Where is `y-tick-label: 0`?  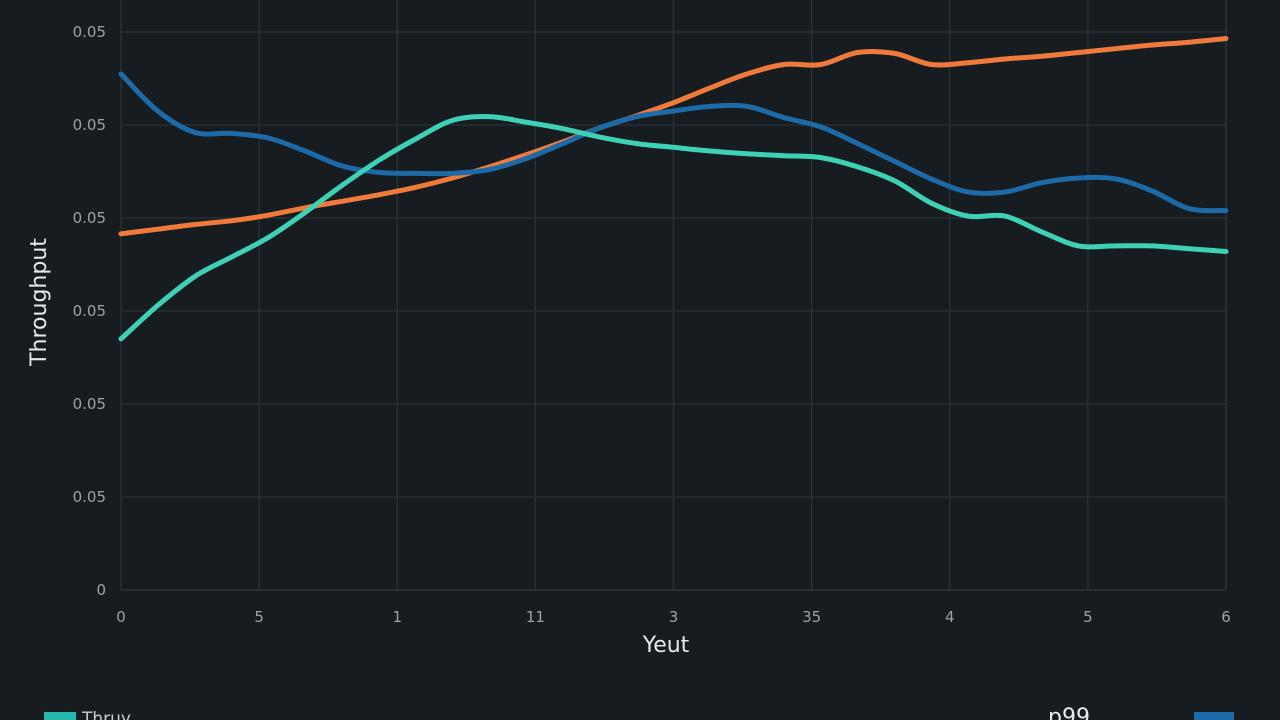 y-tick-label: 0 is located at coordinates (101, 590).